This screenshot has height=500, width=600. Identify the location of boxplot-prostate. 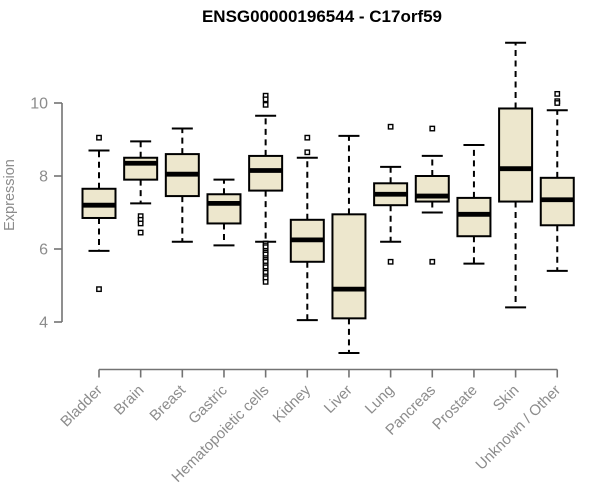
(474, 204).